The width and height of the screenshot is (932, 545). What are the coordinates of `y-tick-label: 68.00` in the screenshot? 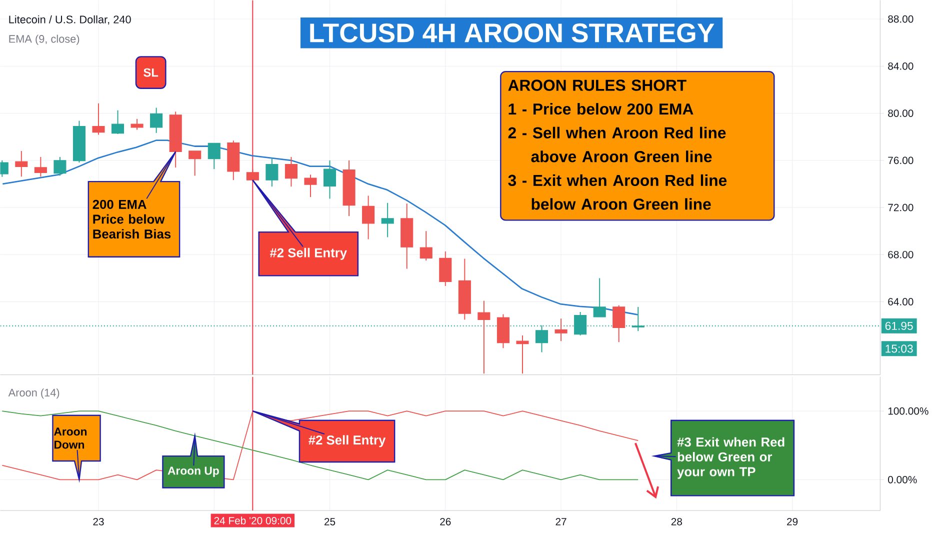 It's located at (901, 254).